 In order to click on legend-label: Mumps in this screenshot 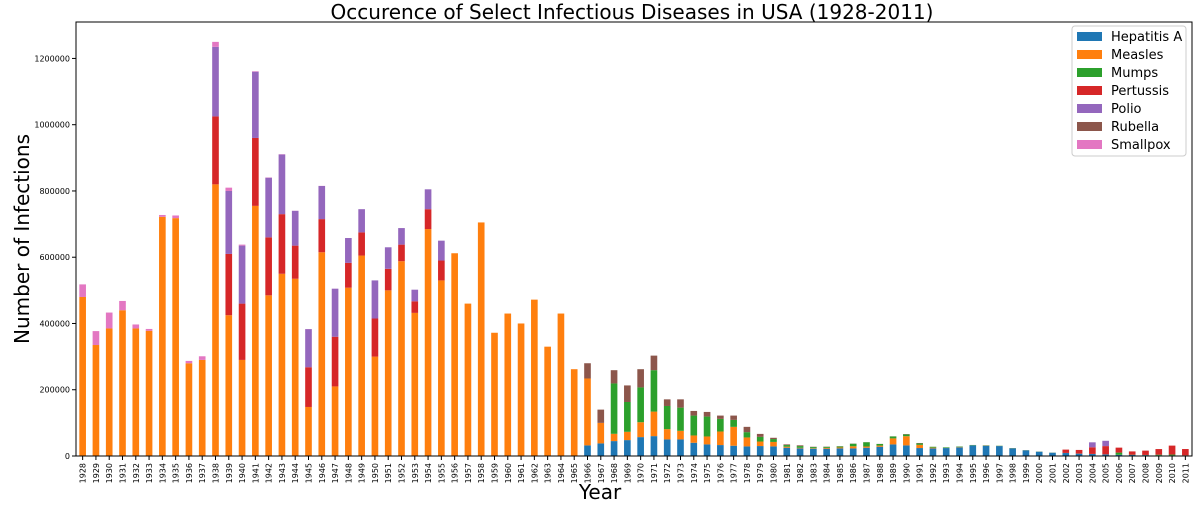, I will do `click(1134, 73)`.